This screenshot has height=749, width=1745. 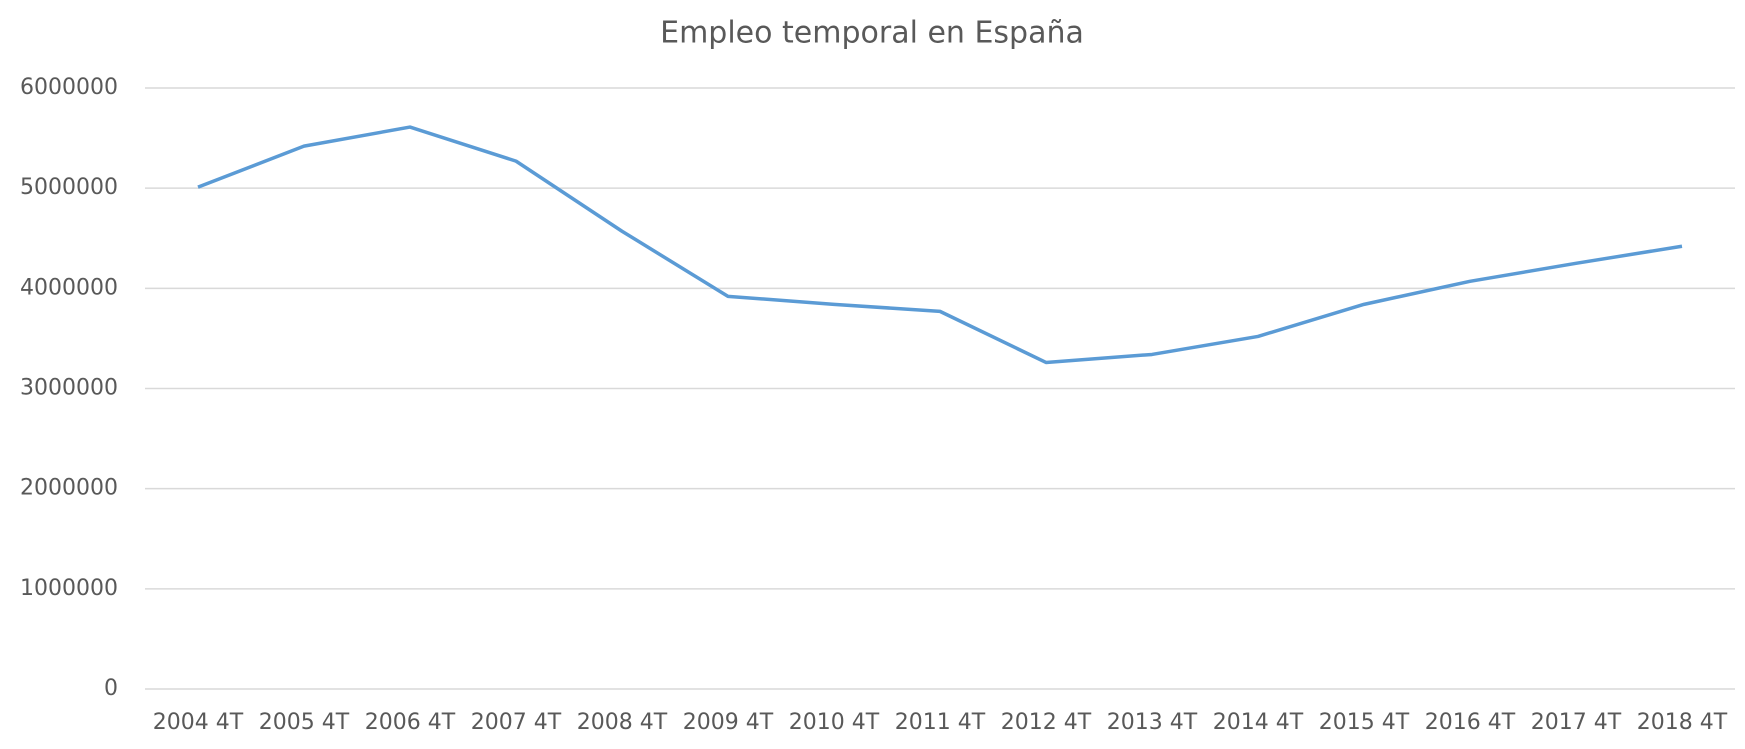 What do you see at coordinates (1364, 722) in the screenshot?
I see `x-tick-label: 2015 4T` at bounding box center [1364, 722].